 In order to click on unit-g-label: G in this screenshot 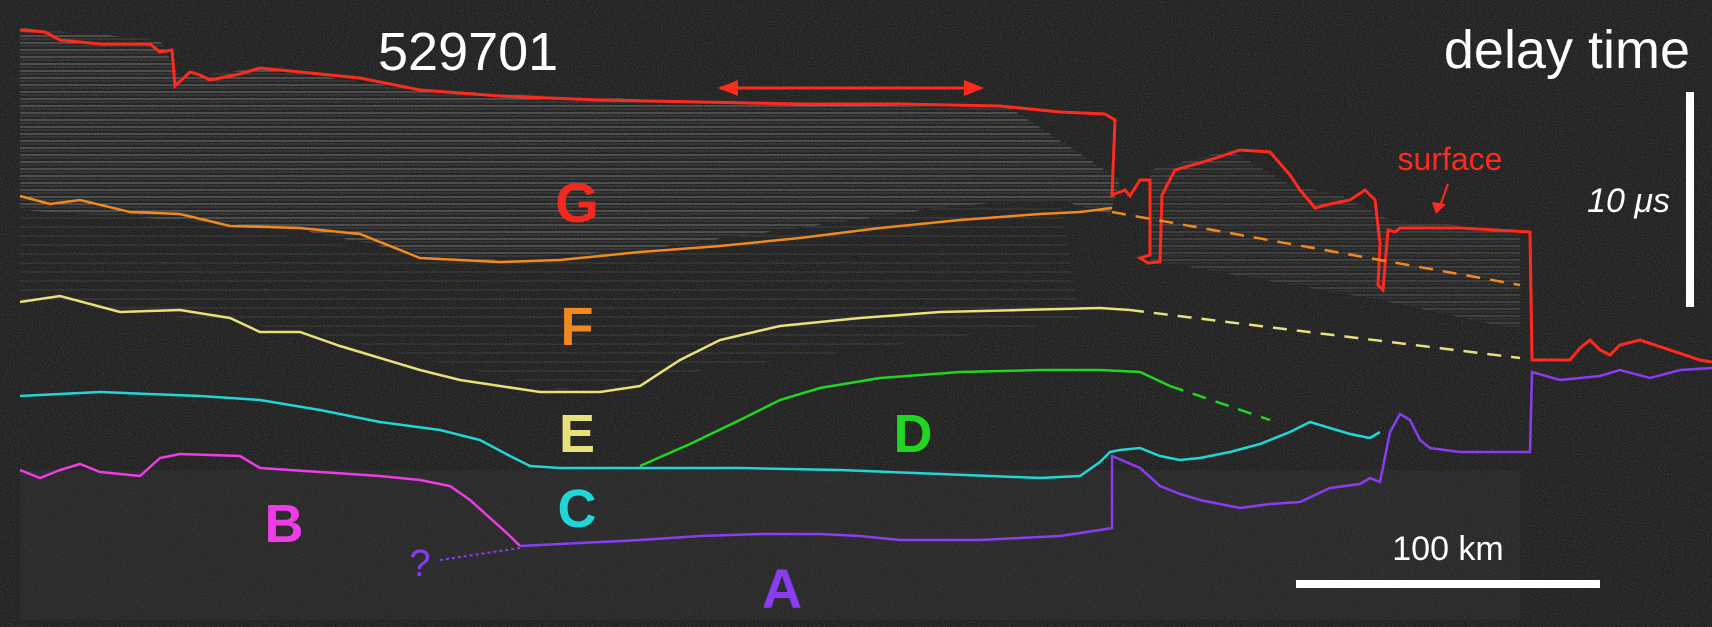, I will do `click(577, 202)`.